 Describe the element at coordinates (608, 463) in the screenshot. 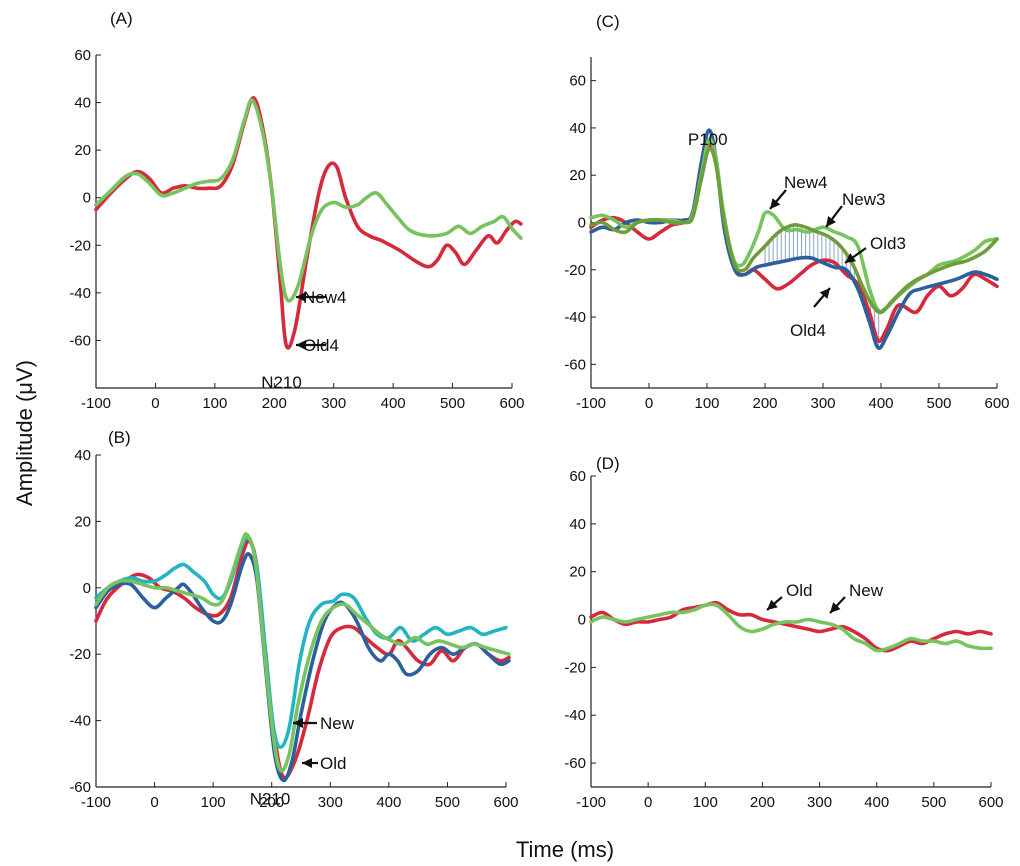

I see `panel-label: (D)` at that location.